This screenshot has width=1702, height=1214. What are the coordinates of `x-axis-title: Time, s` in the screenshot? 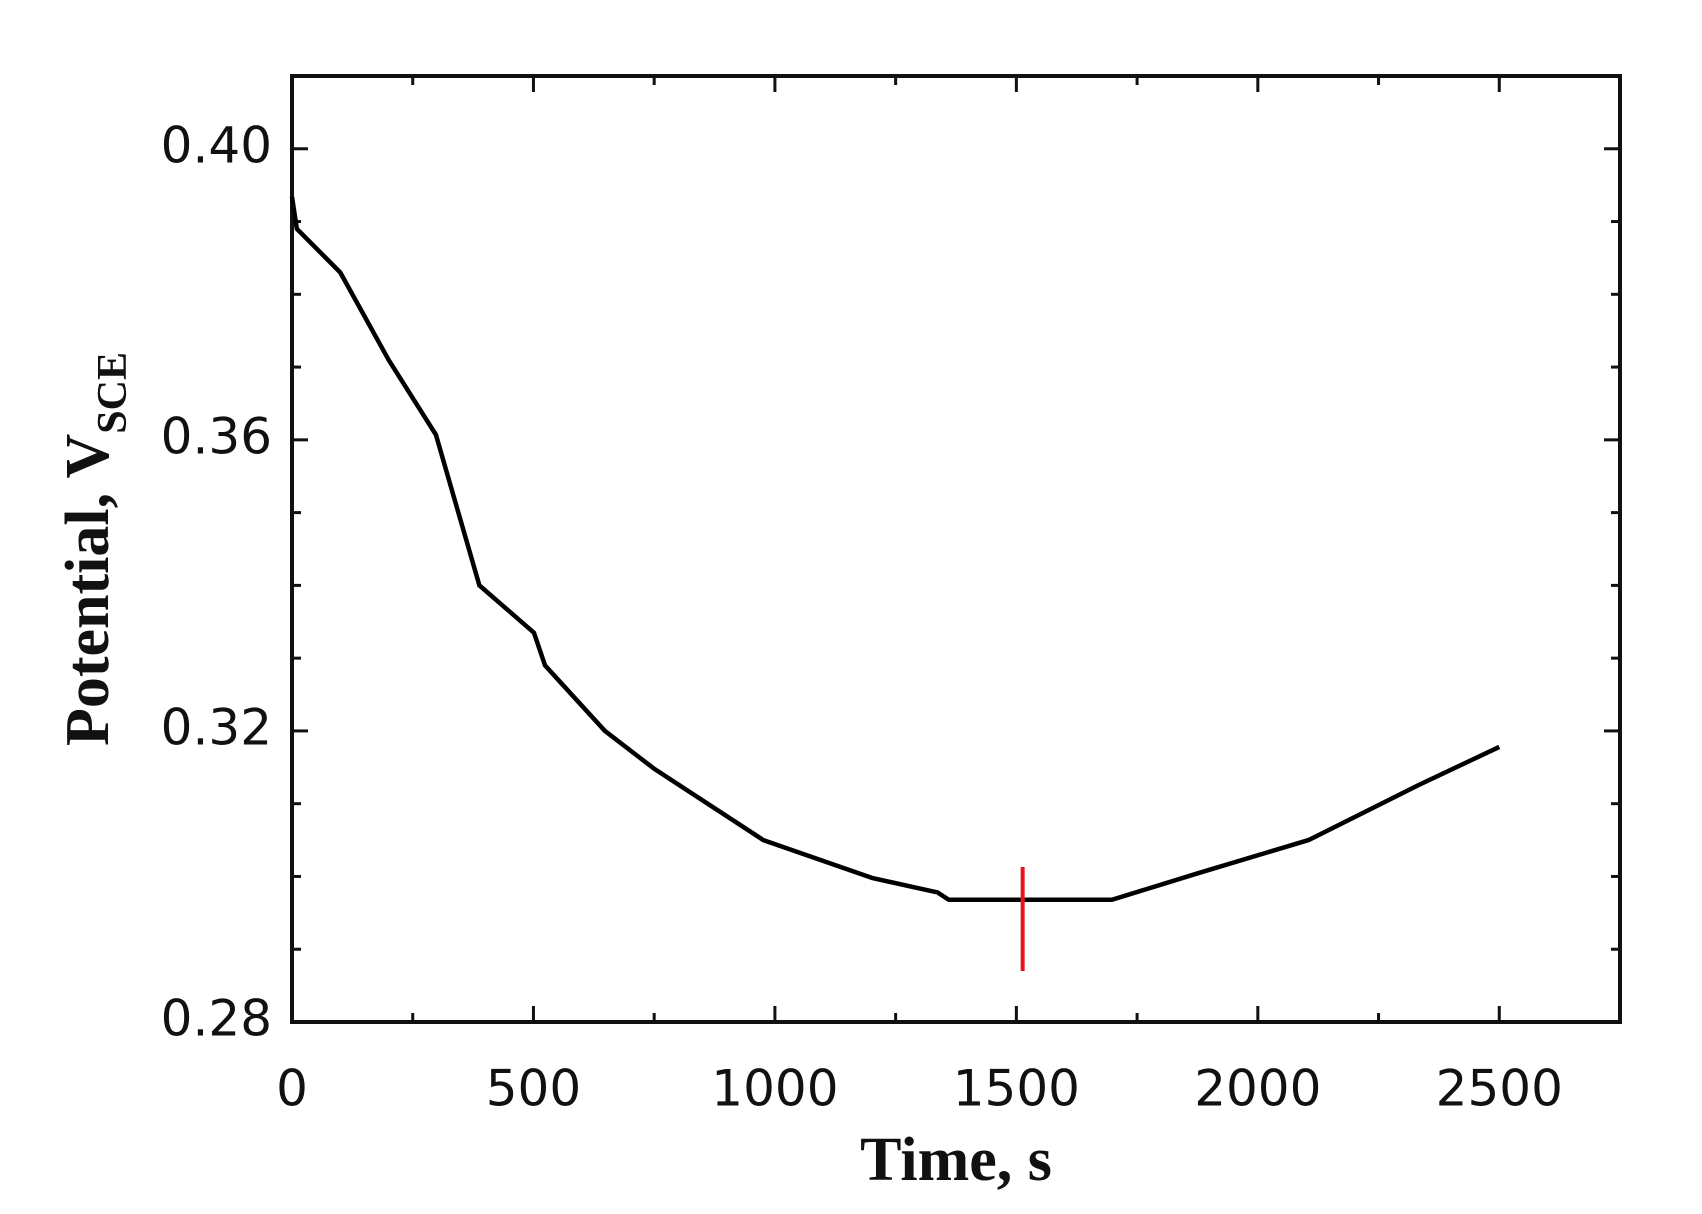 It's located at (956, 1160).